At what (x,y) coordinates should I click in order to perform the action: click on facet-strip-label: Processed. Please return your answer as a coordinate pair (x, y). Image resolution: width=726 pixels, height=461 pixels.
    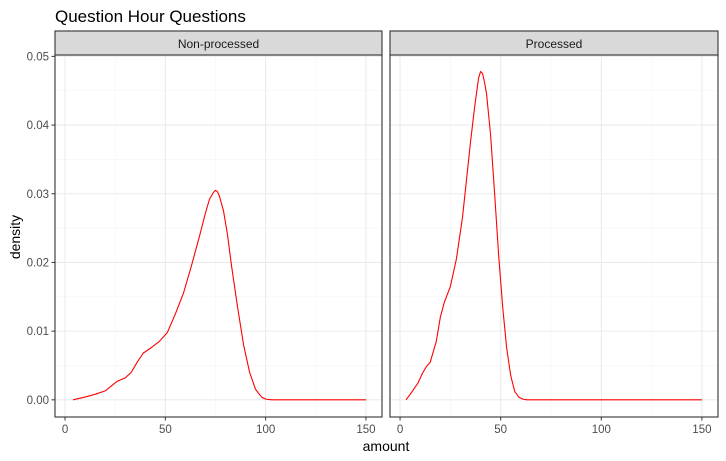
    Looking at the image, I should click on (554, 44).